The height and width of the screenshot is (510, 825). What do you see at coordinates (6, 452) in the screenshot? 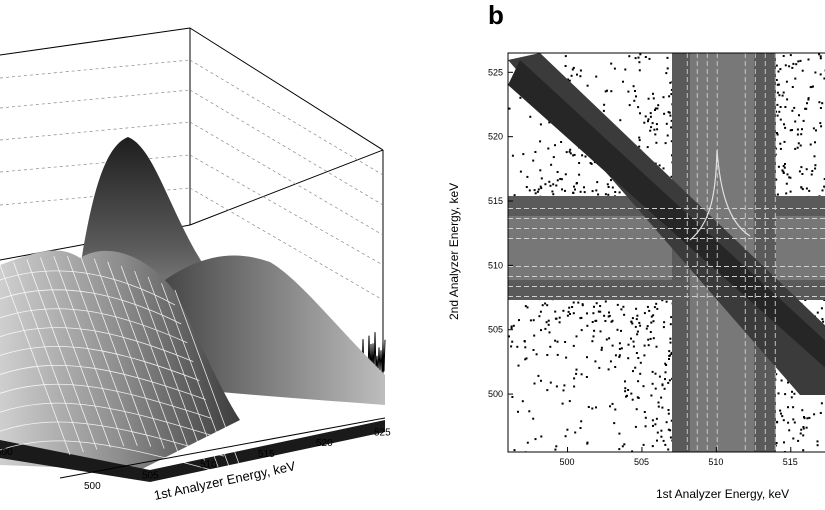
I see `surface-y-tick-500: 500` at bounding box center [6, 452].